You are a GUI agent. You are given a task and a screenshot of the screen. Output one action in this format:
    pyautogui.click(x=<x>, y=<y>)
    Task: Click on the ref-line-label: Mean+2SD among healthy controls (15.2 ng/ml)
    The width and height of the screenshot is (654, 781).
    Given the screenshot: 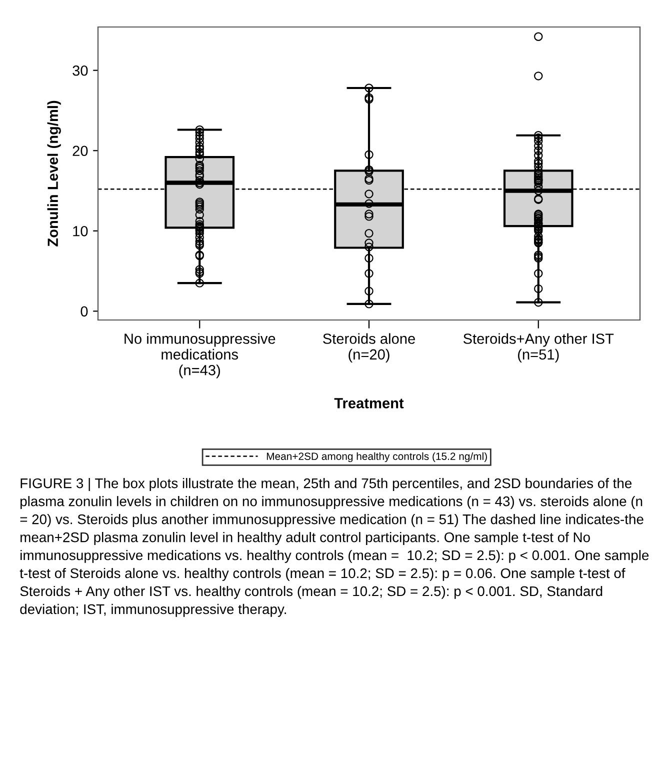 What is the action you would take?
    pyautogui.click(x=376, y=457)
    